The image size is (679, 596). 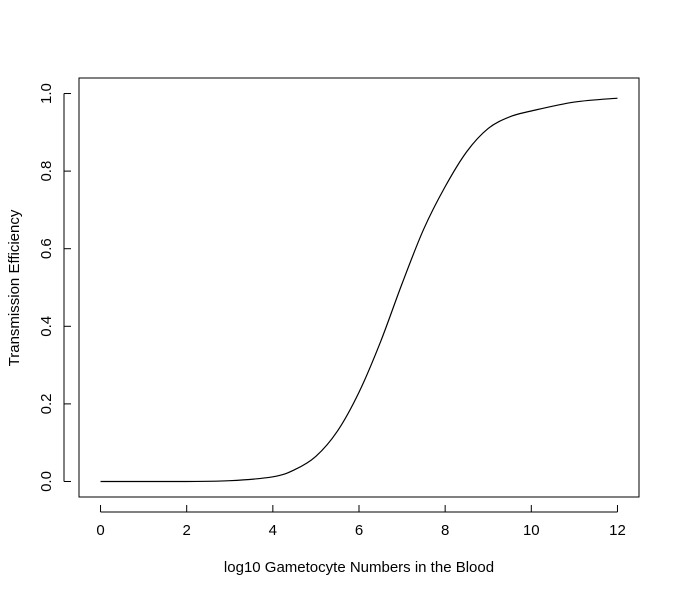 What do you see at coordinates (46, 248) in the screenshot?
I see `y-tick-label: 0.6` at bounding box center [46, 248].